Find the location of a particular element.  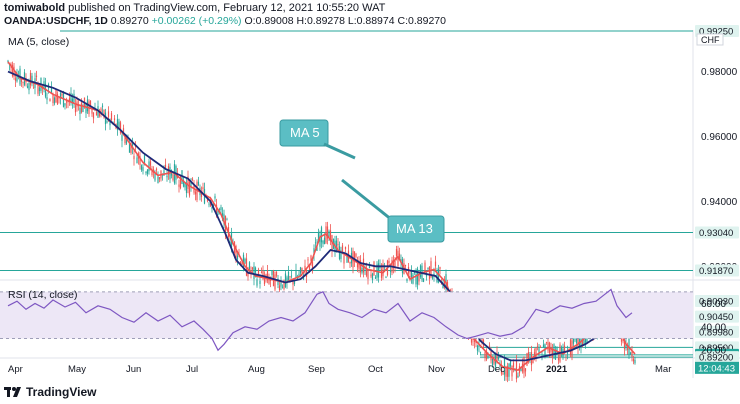

level-tag-label: 0.93040 is located at coordinates (716, 233).